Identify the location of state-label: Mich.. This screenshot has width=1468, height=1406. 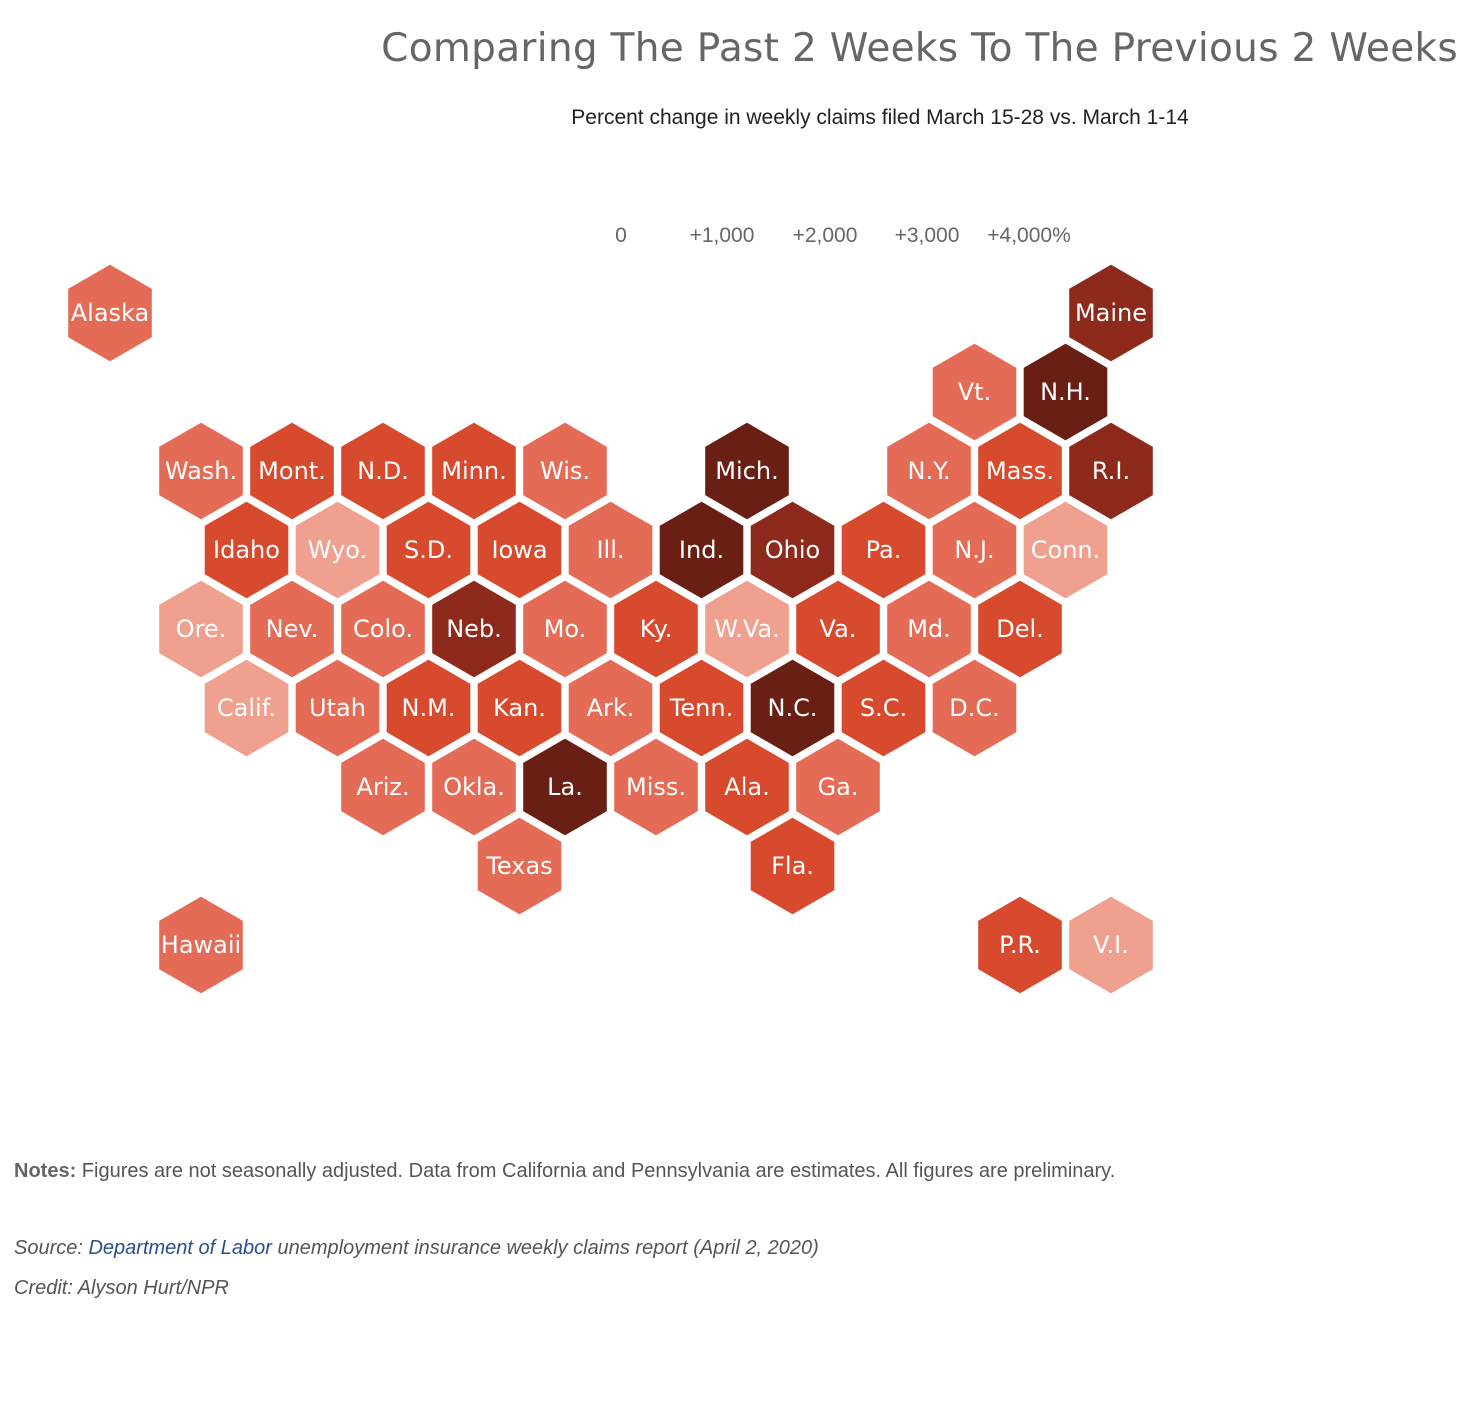
(746, 471).